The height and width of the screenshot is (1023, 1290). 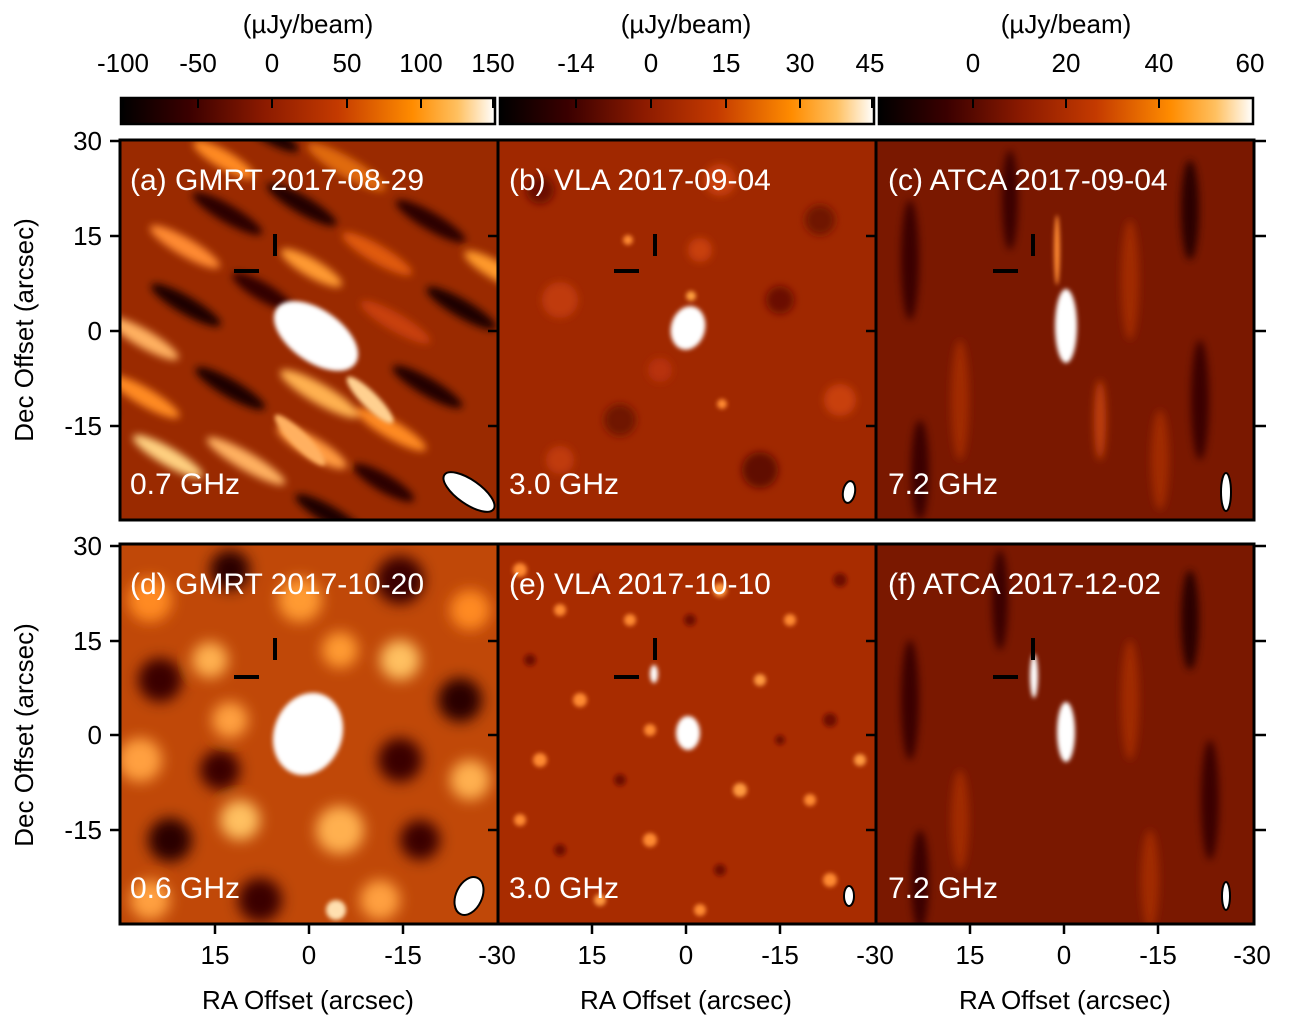 I want to click on panel-a: (a) GMRT 2017-08-29 0.7 GHz, so click(x=309, y=330).